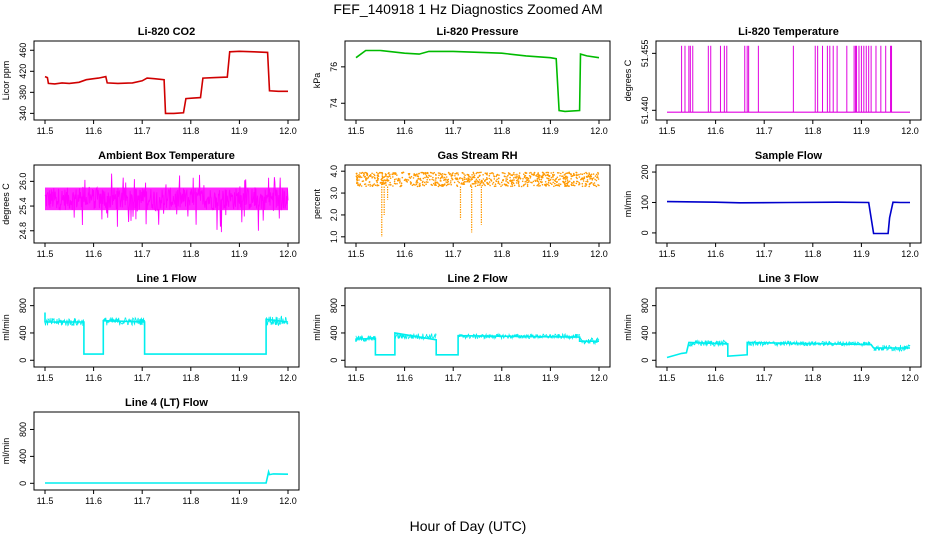  What do you see at coordinates (167, 279) in the screenshot?
I see `panel-title: Line 1 Flow` at bounding box center [167, 279].